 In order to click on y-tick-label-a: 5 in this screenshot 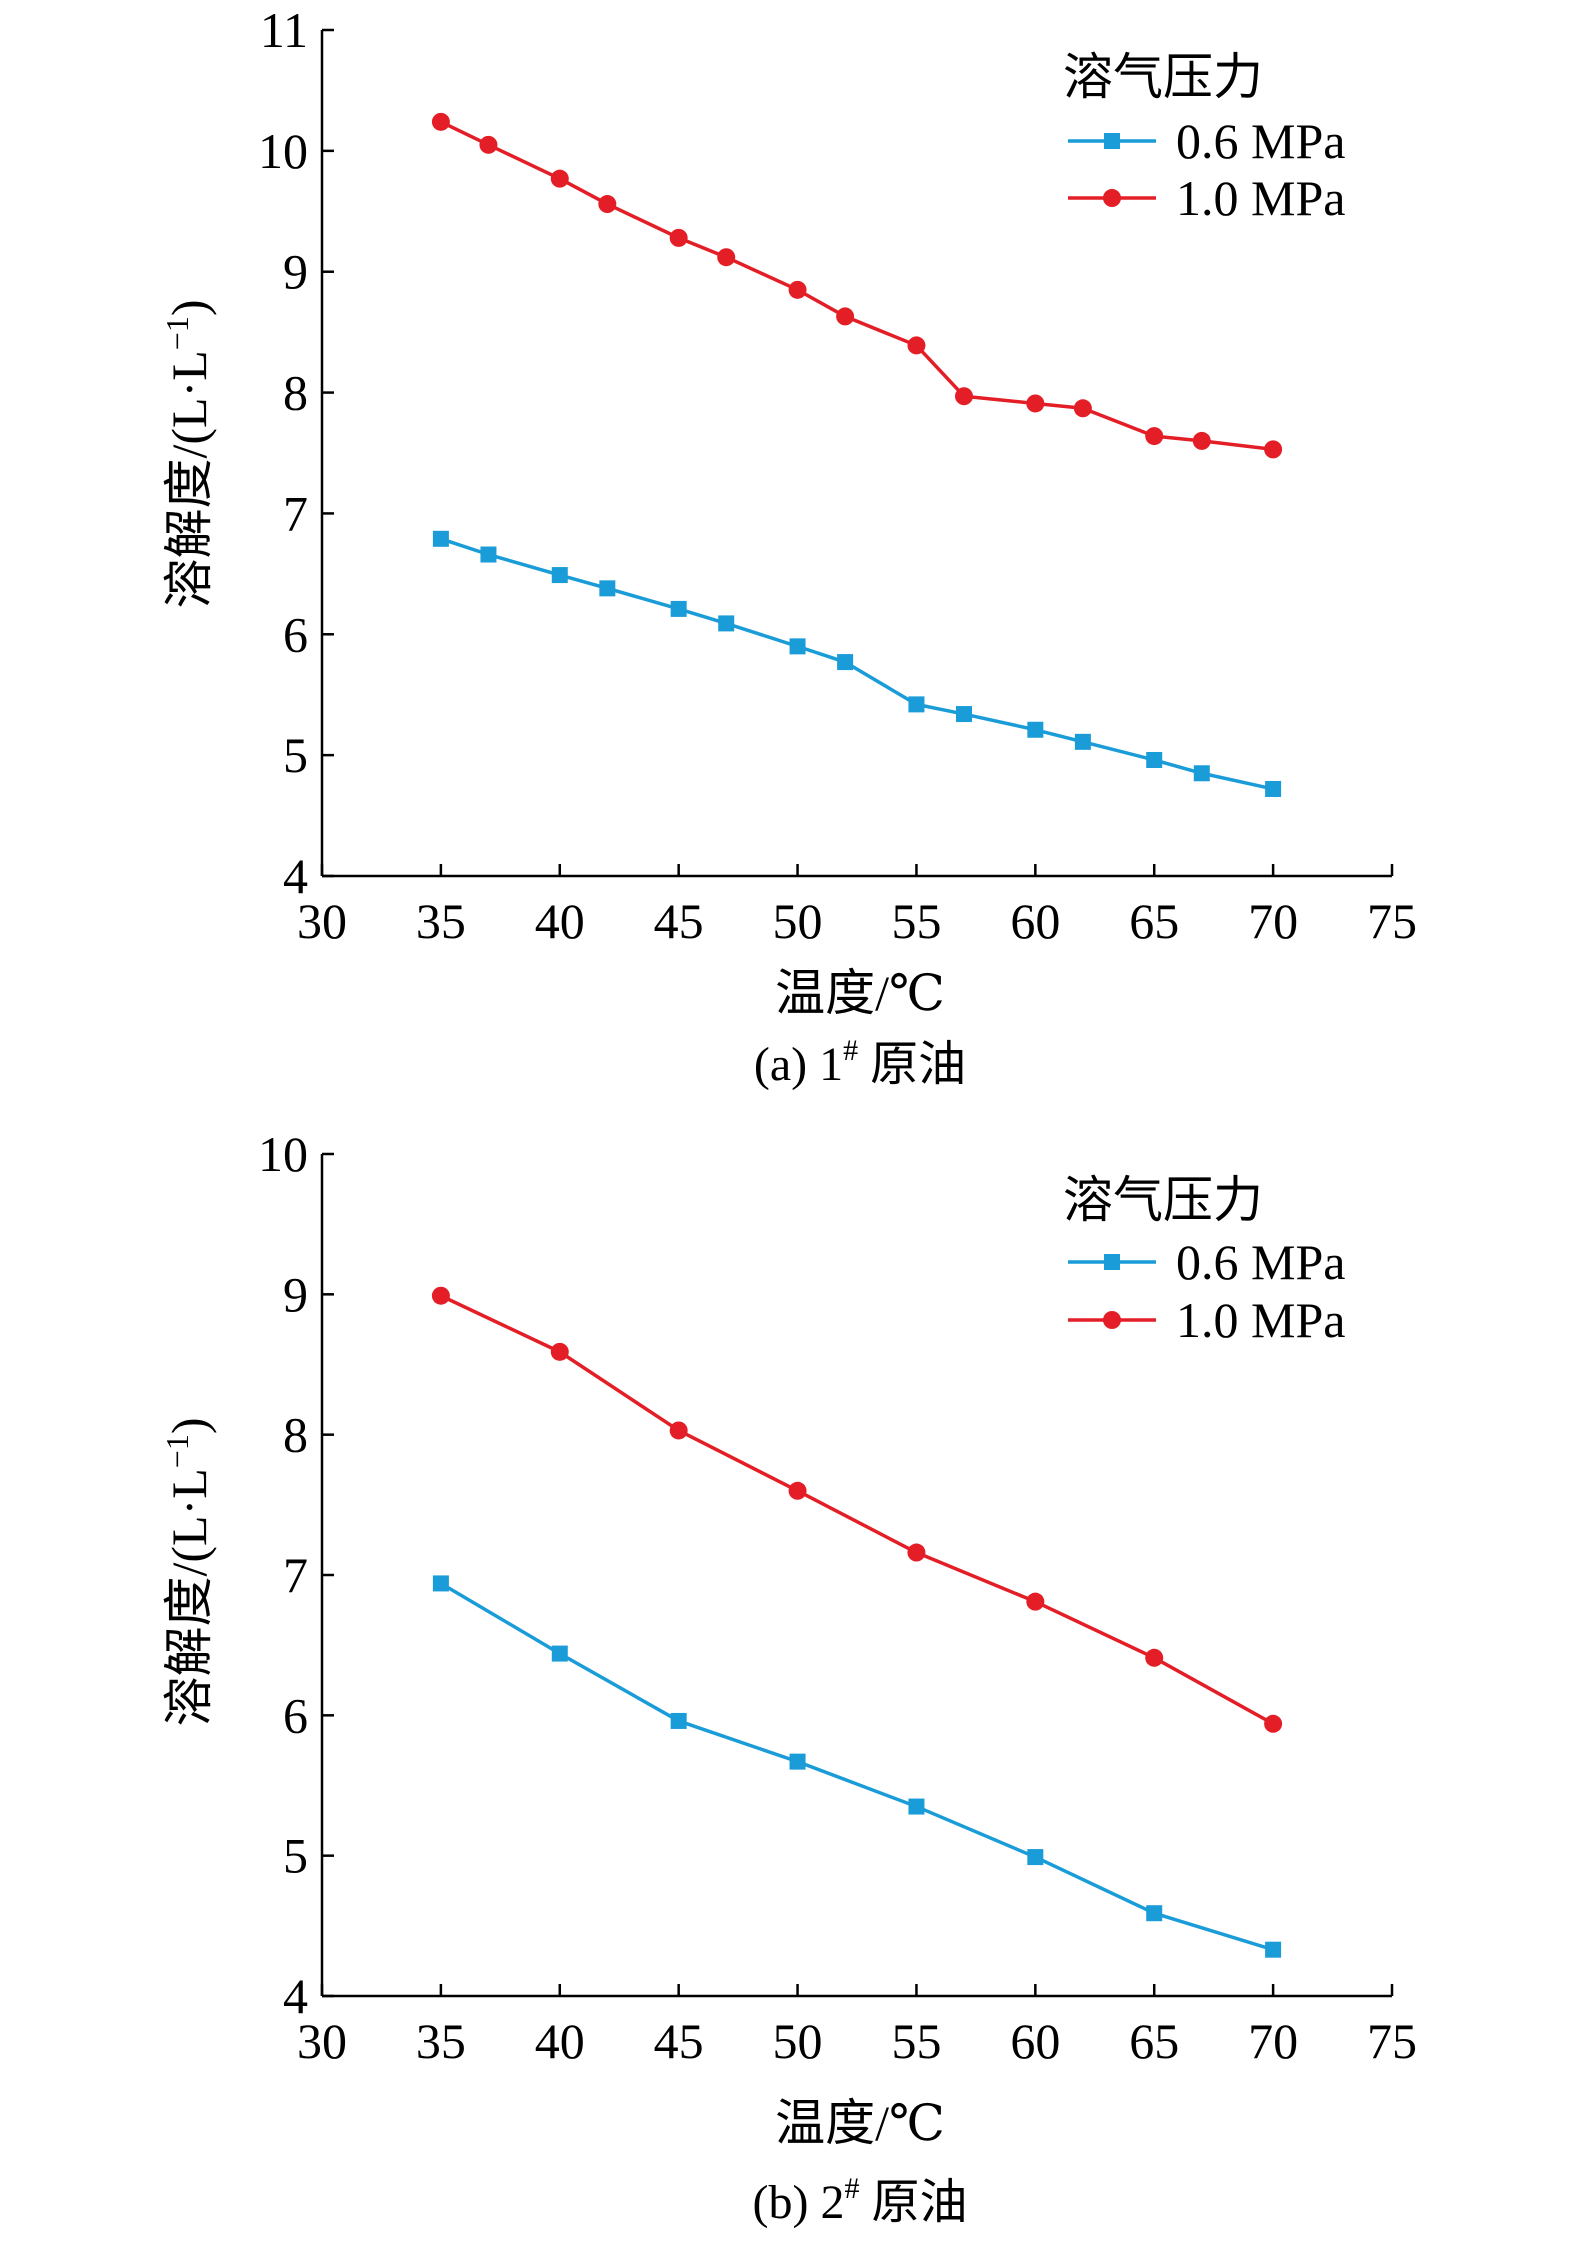, I will do `click(295, 755)`.